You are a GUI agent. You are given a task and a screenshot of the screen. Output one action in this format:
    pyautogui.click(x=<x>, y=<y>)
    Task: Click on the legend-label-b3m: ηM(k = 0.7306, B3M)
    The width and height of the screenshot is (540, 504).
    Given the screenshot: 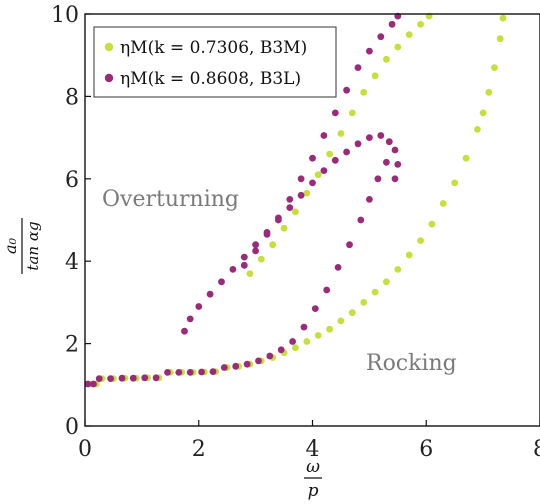 What is the action you would take?
    pyautogui.click(x=213, y=48)
    